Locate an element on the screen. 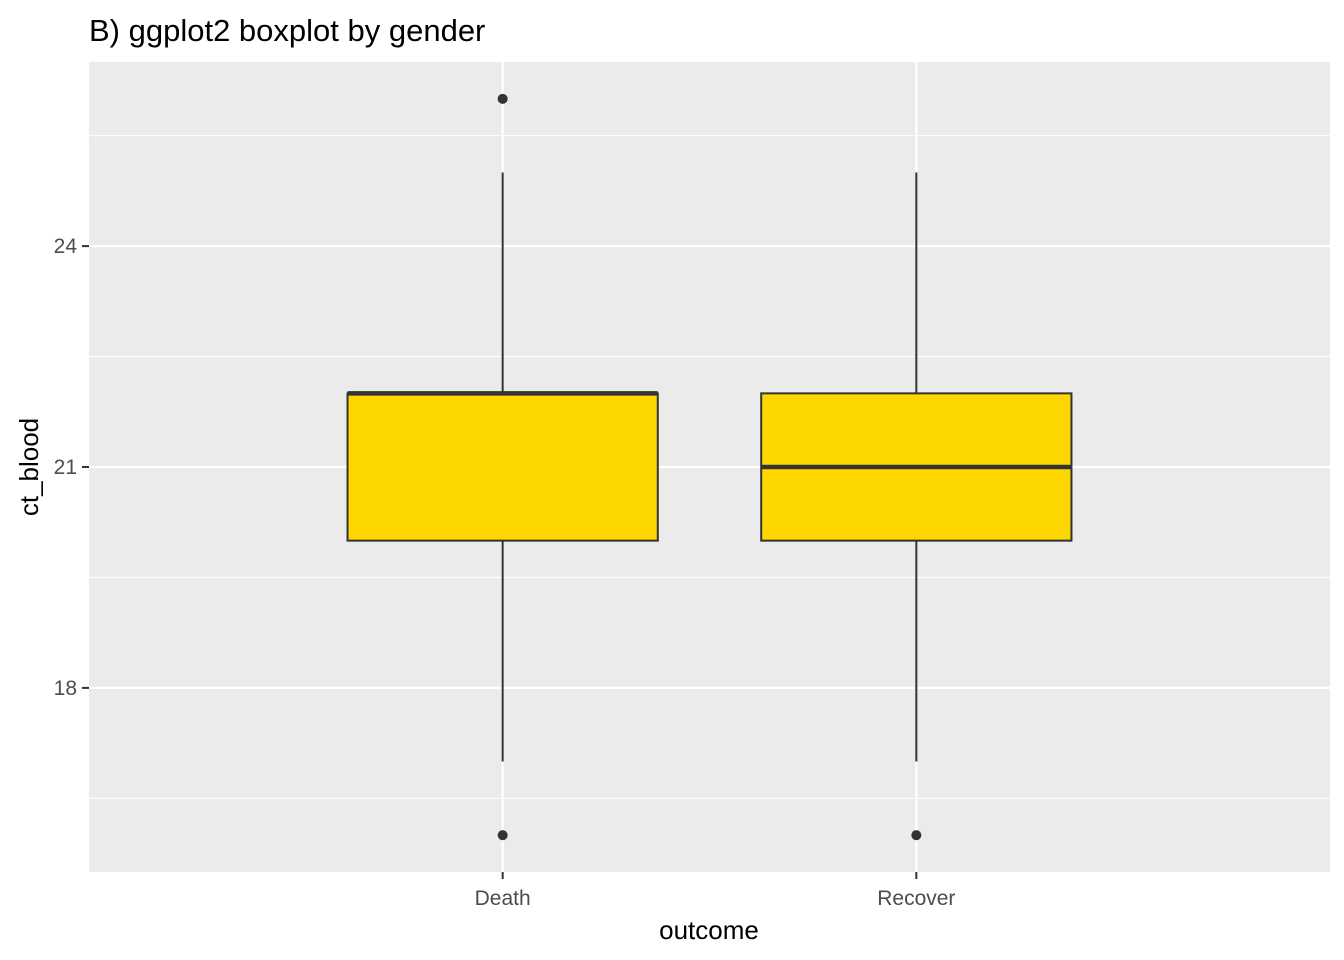  iqr-box-death is located at coordinates (502, 467).